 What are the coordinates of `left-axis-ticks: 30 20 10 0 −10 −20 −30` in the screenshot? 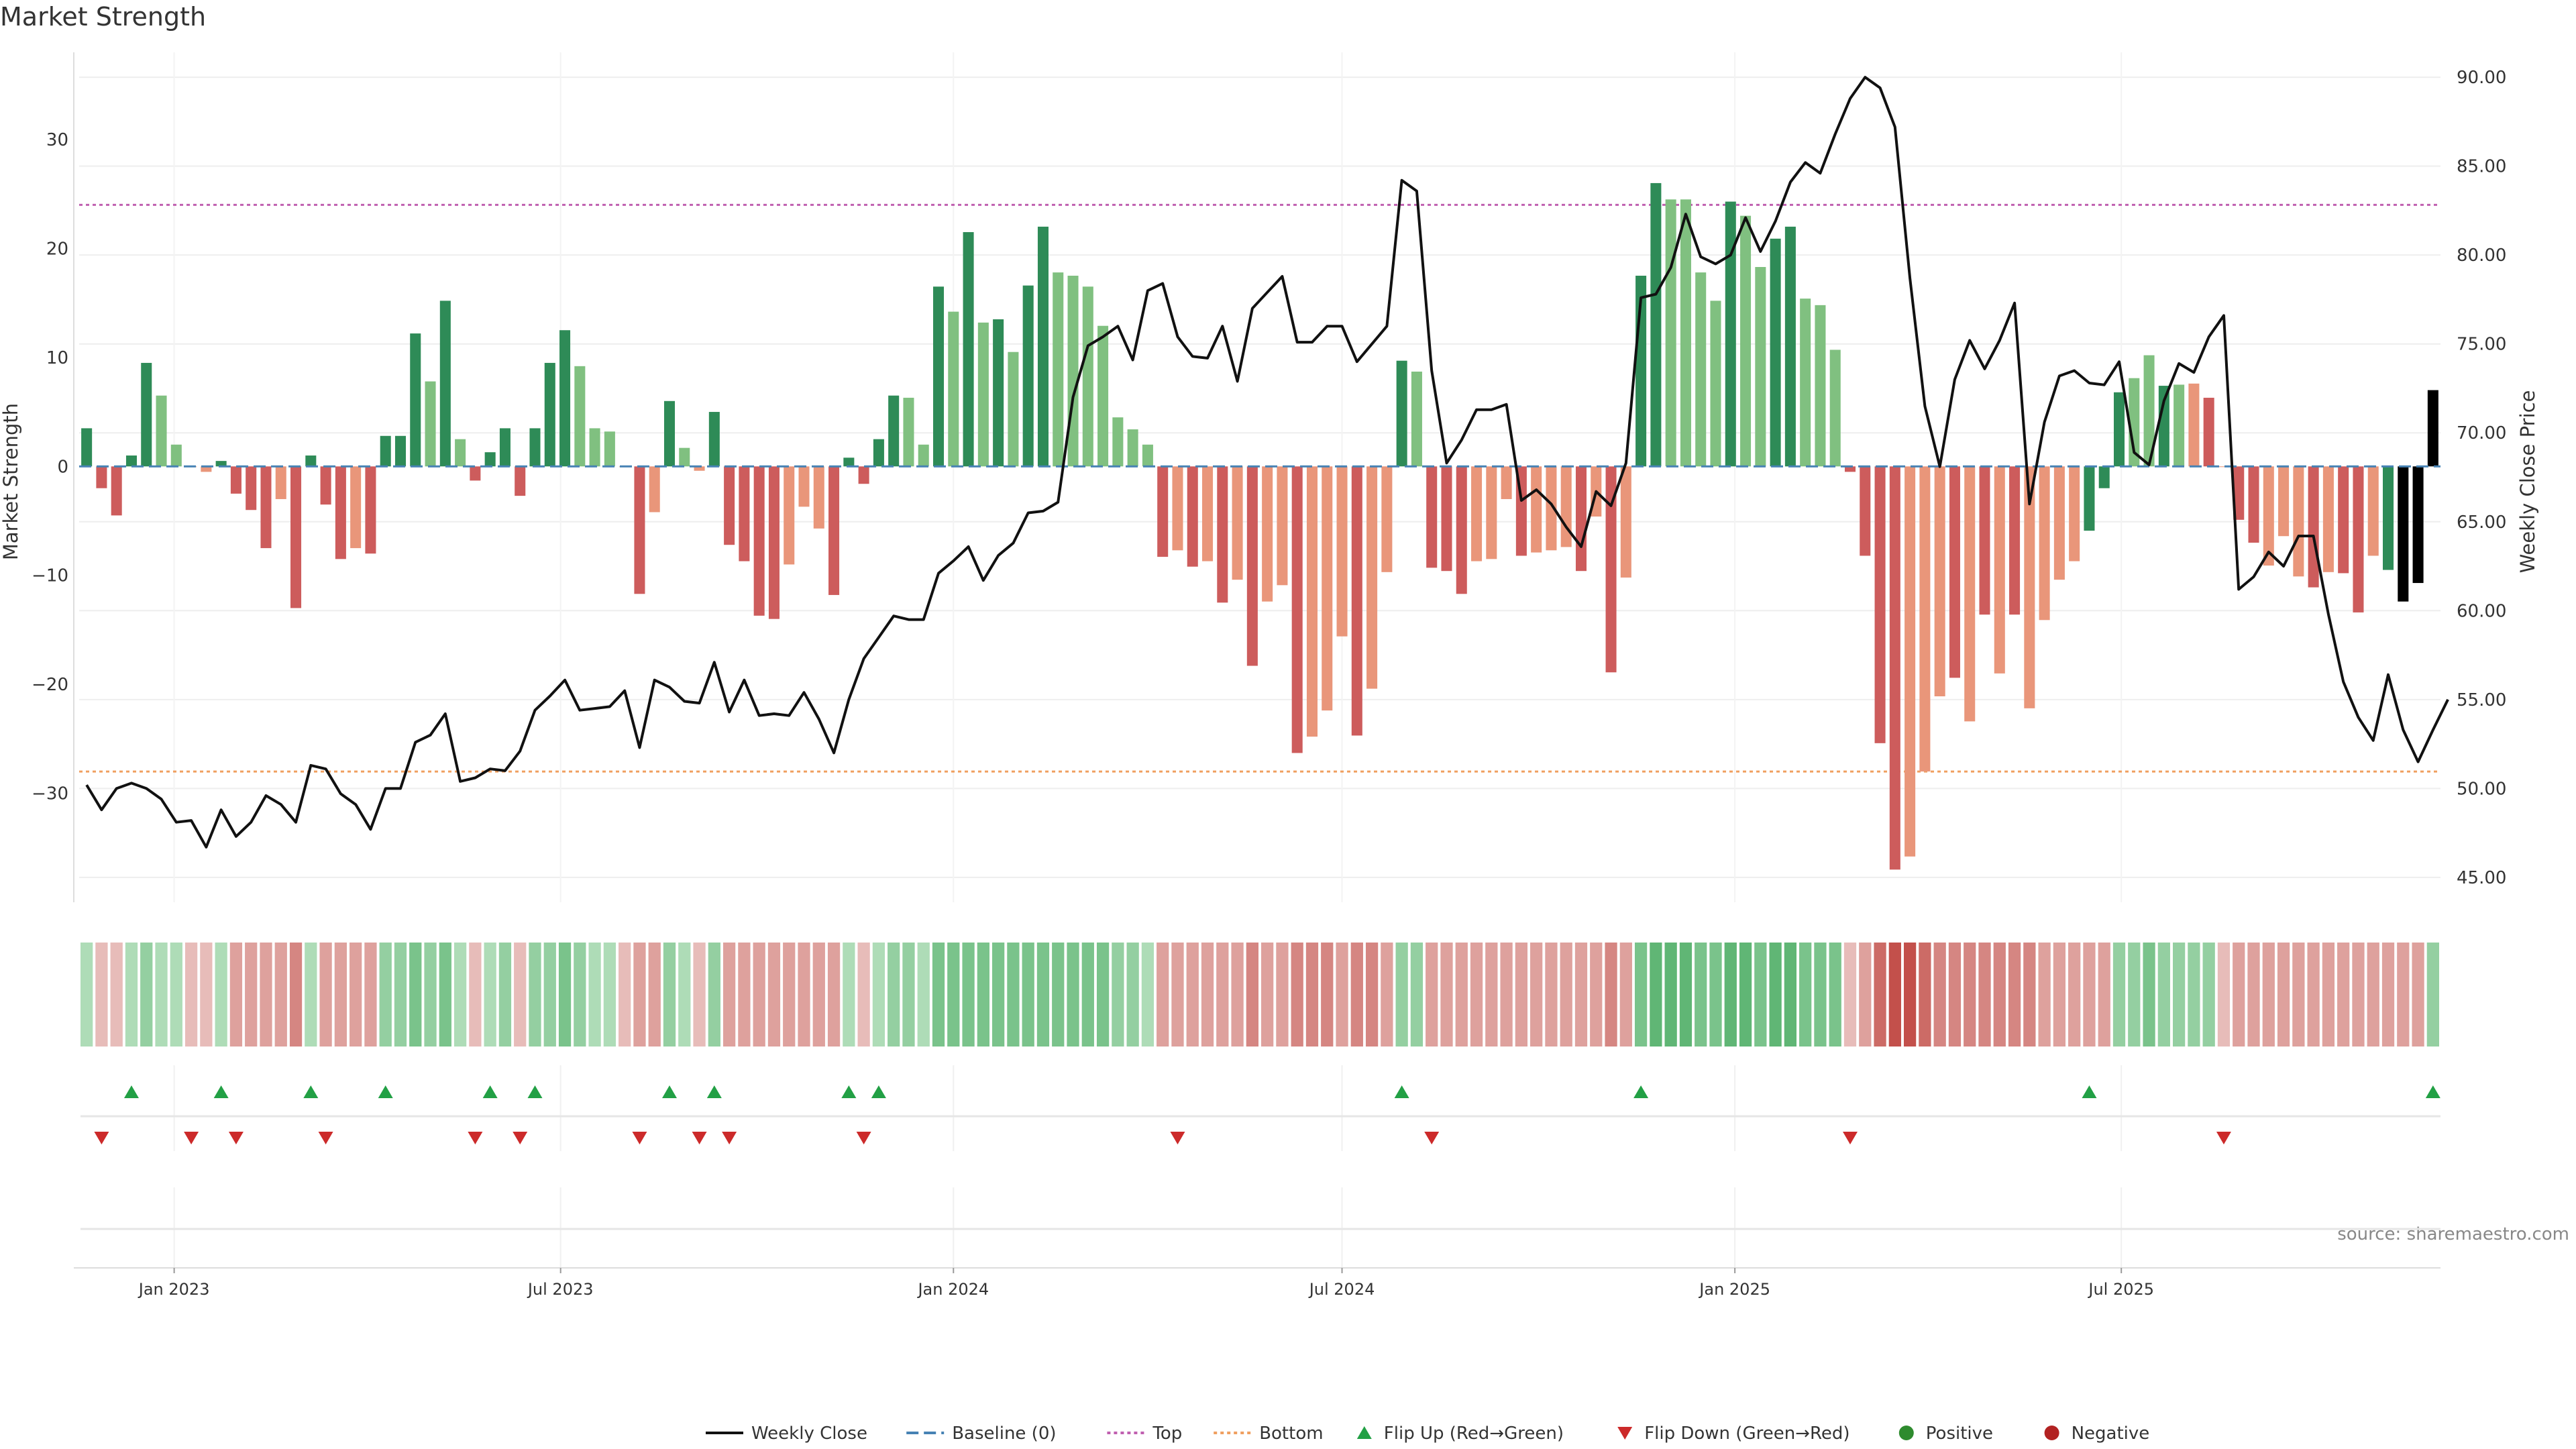 It's located at (50, 467).